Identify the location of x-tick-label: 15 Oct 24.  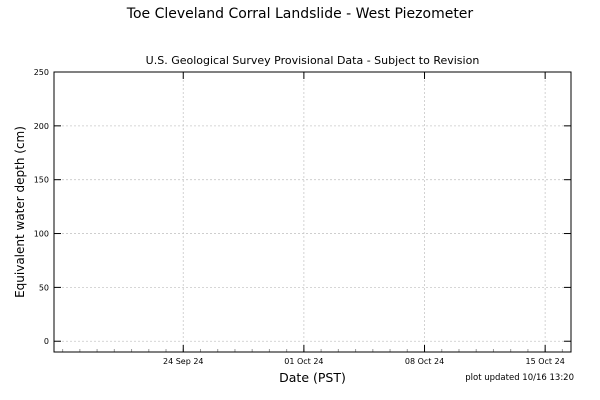
(545, 361).